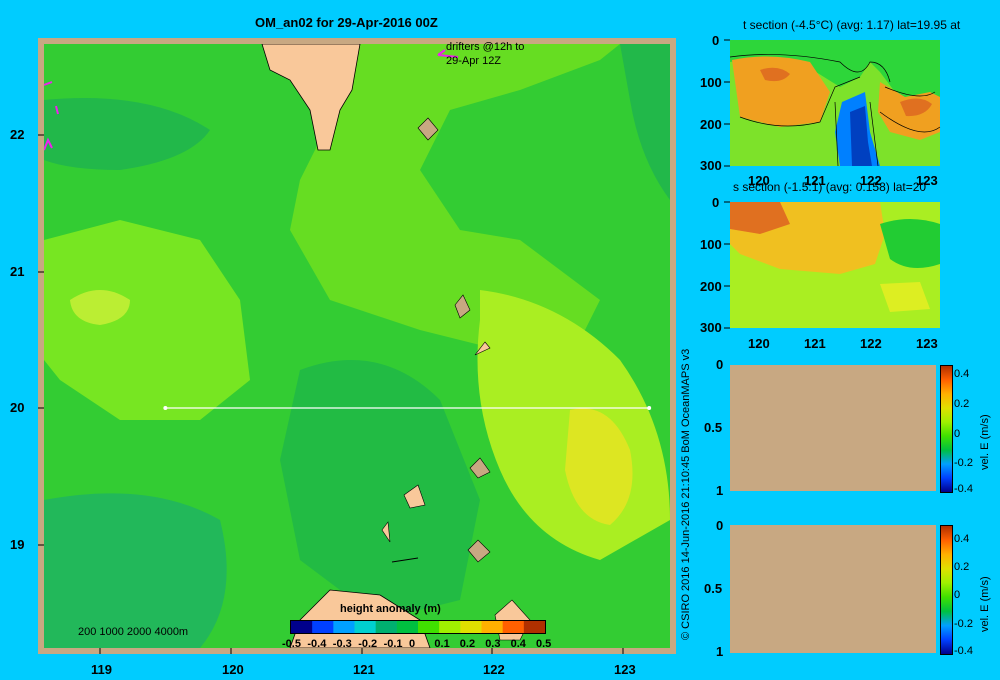 The height and width of the screenshot is (680, 1000). What do you see at coordinates (544, 644) in the screenshot?
I see `colorbar-tick-label: 0.5` at bounding box center [544, 644].